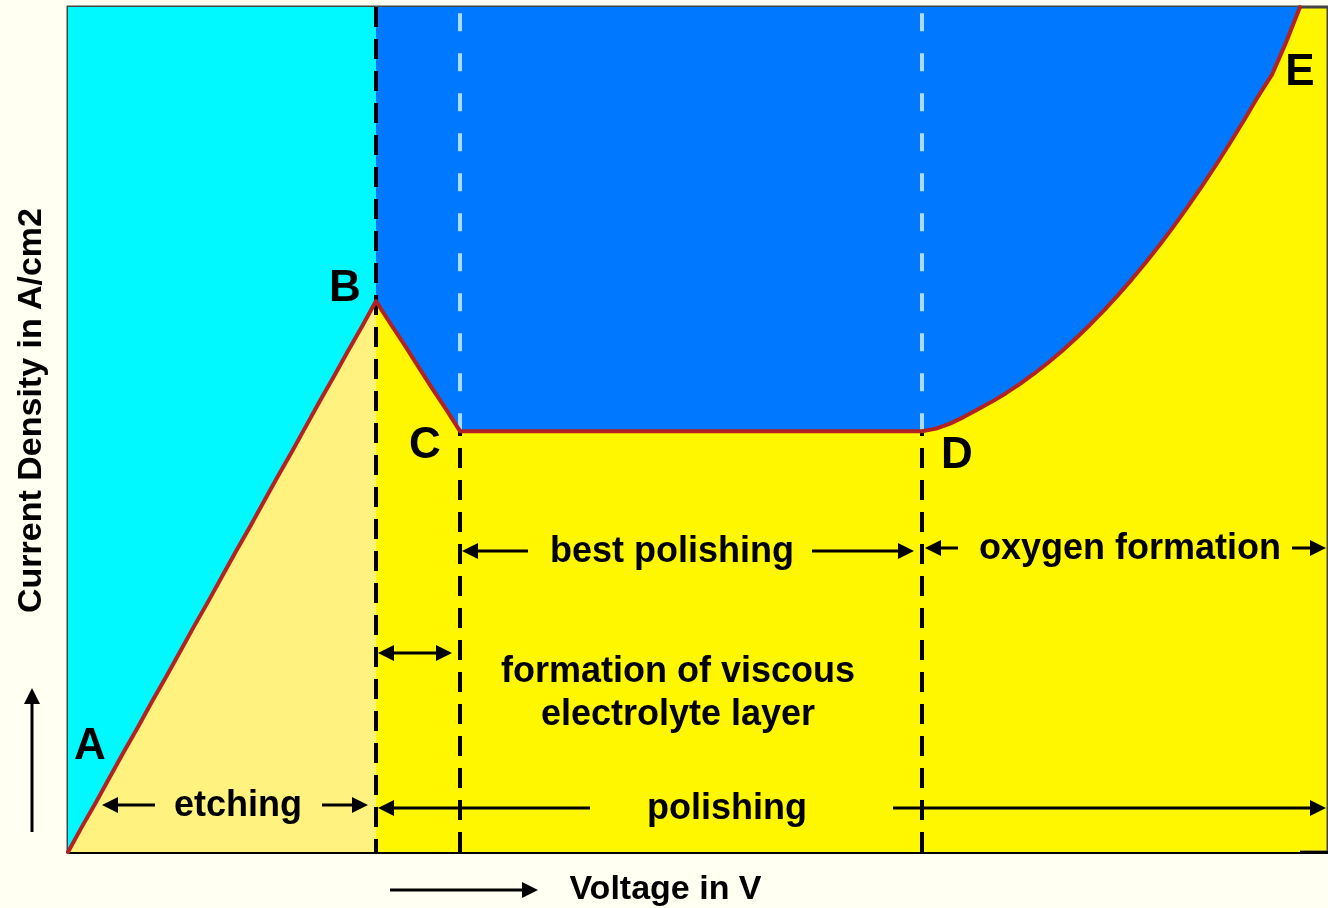 The image size is (1328, 908). What do you see at coordinates (672, 549) in the screenshot?
I see `annotation: best polishing` at bounding box center [672, 549].